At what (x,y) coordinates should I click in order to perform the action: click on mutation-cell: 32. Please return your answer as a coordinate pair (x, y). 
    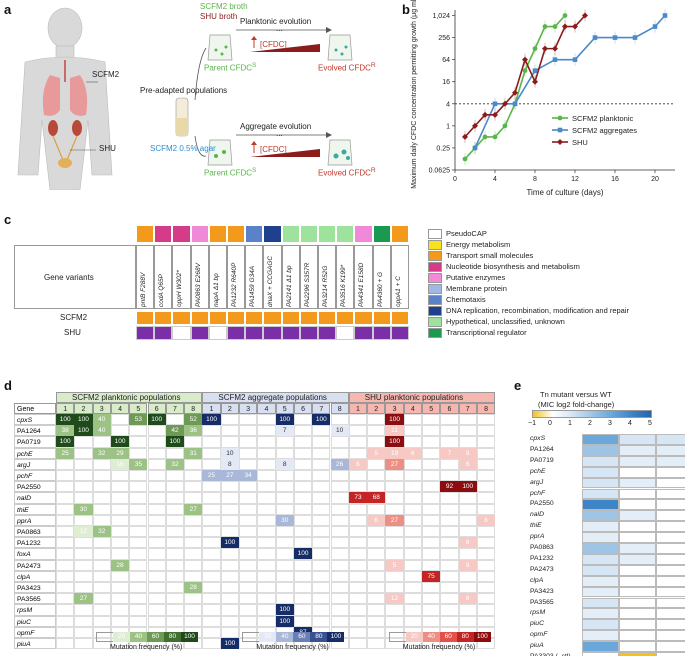
    Looking at the image, I should click on (101, 531).